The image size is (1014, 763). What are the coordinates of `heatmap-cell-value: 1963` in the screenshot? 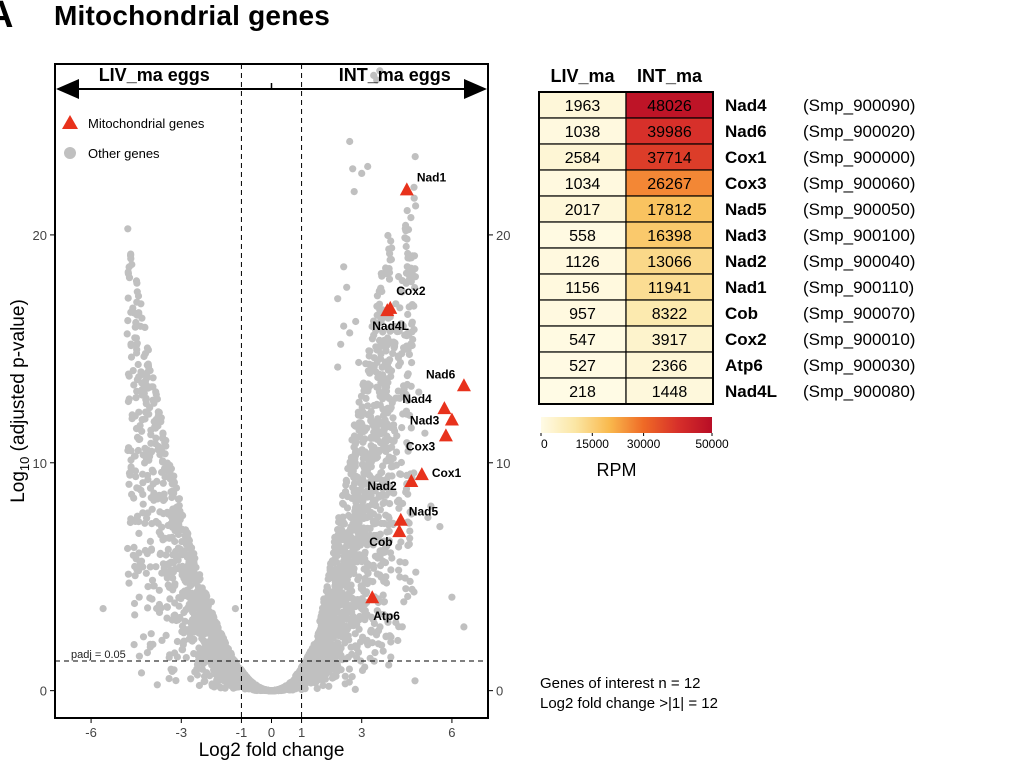 It's located at (583, 106).